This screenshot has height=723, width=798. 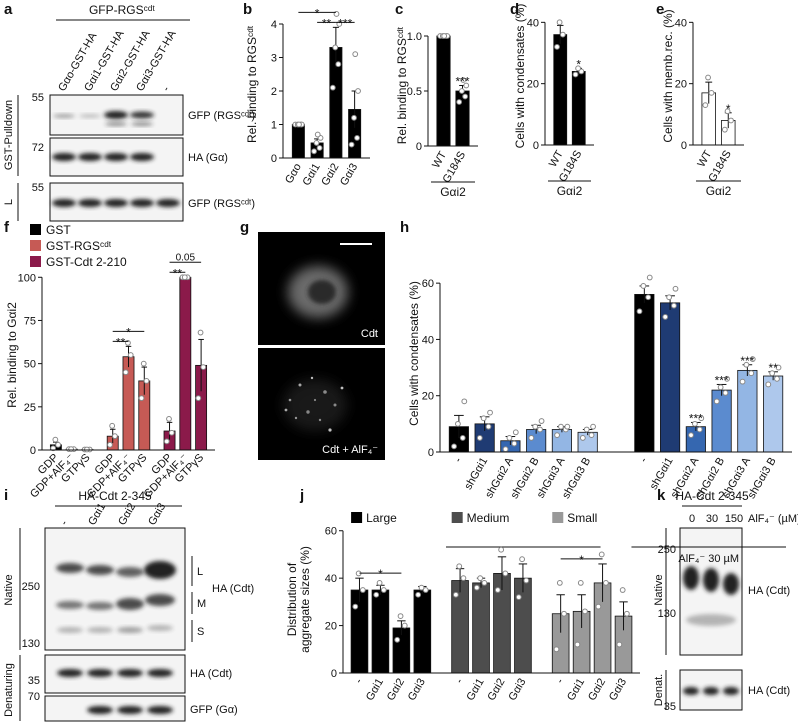 I want to click on panel-label: i, so click(x=6, y=495).